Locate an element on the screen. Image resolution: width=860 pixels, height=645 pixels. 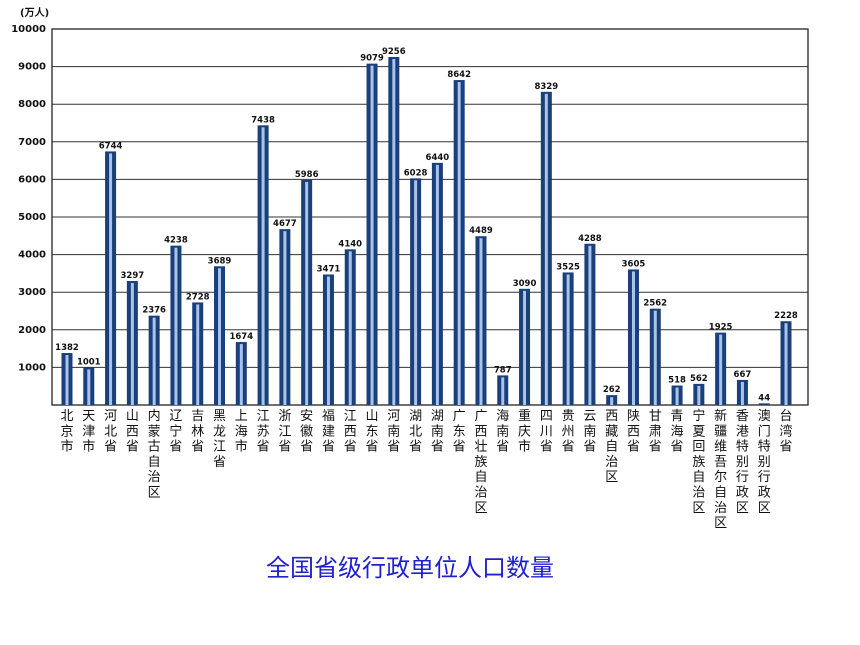
category-label: 辽宁省 is located at coordinates (175, 432).